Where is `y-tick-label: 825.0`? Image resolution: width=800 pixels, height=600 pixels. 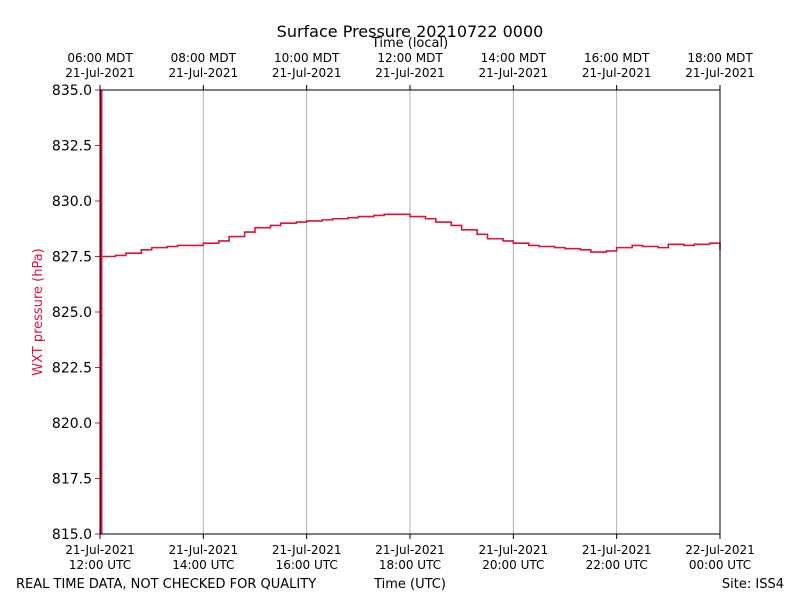
y-tick-label: 825.0 is located at coordinates (72, 313).